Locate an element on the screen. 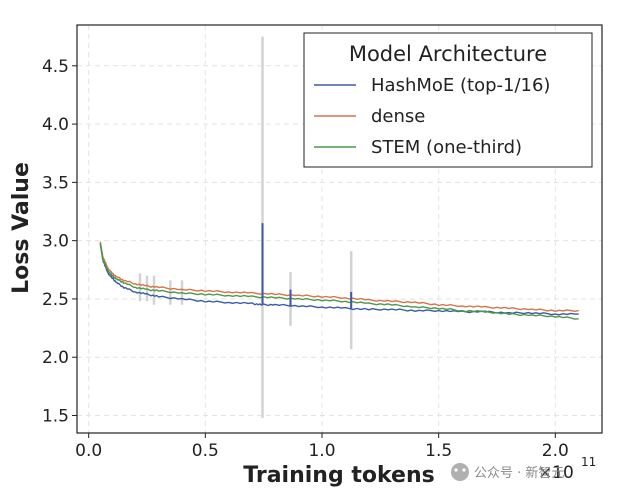  x-offset-exponent: 11 is located at coordinates (588, 462).